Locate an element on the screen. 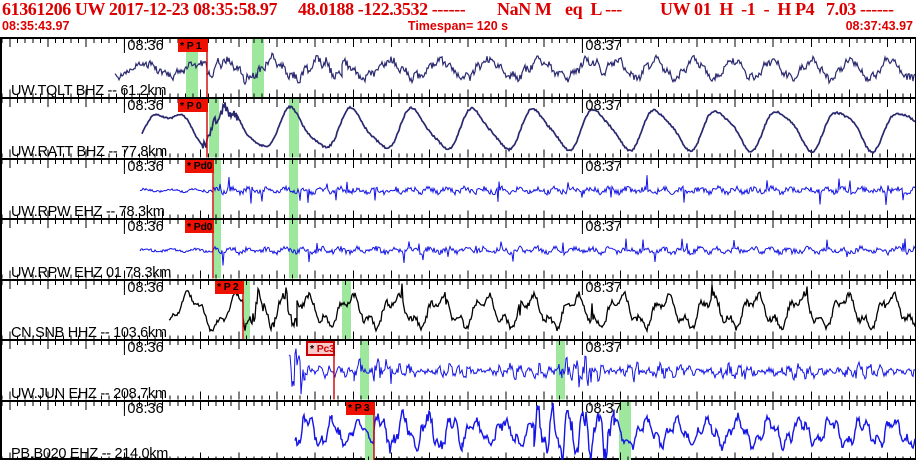 The height and width of the screenshot is (460, 916). trace-row: 08:36 08:37 * P 2 CN.SNB HHZ -- 103.6km is located at coordinates (459, 309).